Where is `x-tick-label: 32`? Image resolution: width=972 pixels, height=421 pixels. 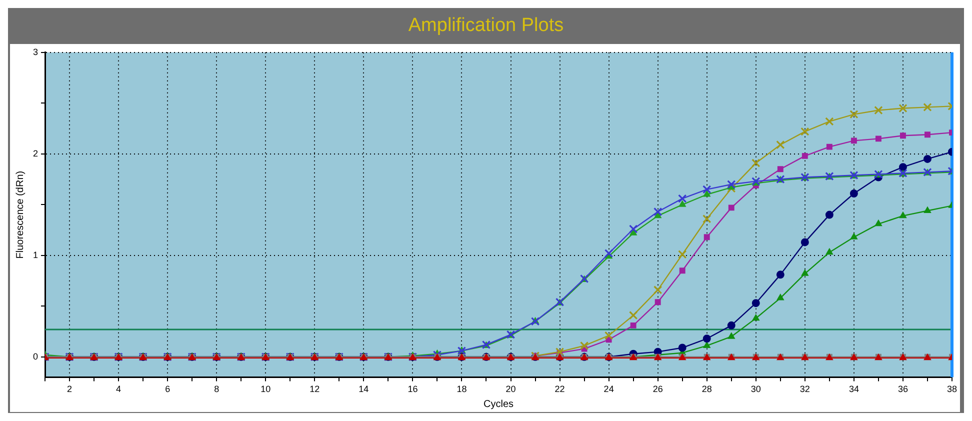
x-tick-label: 32 is located at coordinates (805, 389).